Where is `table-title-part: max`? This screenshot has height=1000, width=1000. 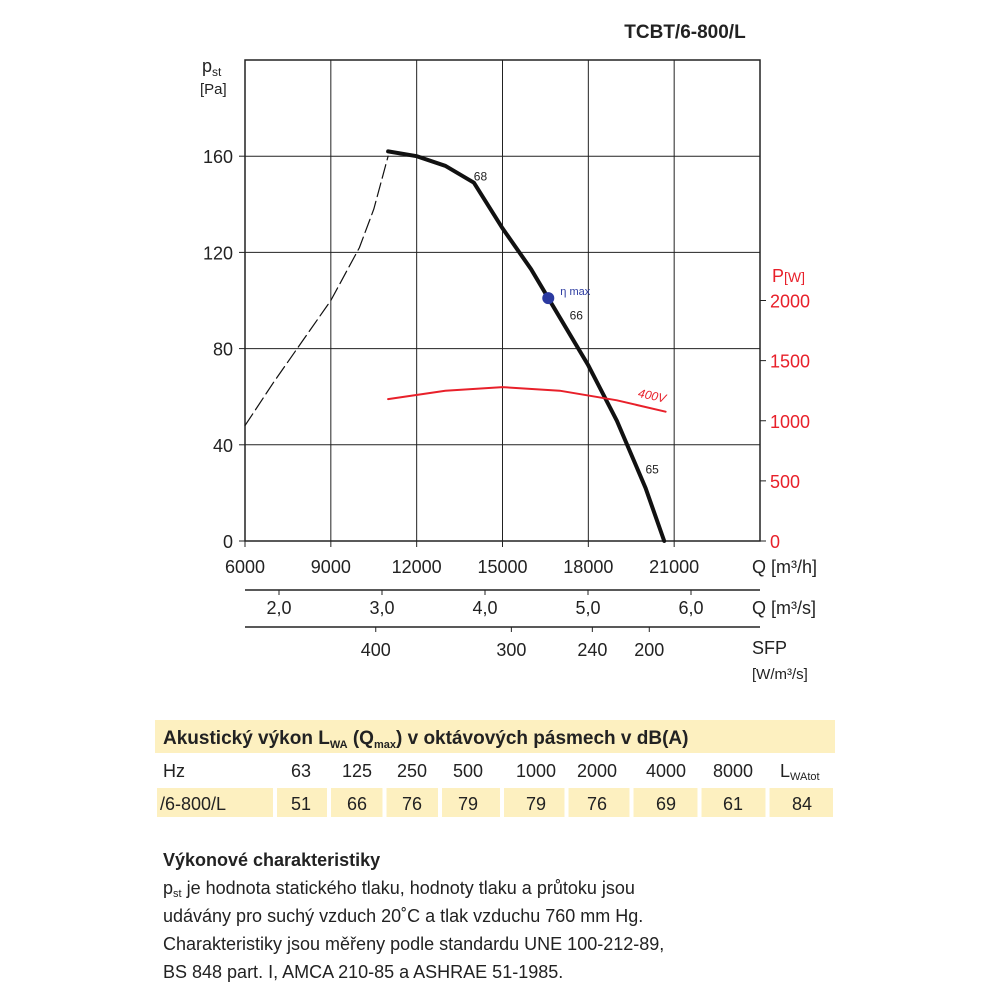
table-title-part: max is located at coordinates (385, 745).